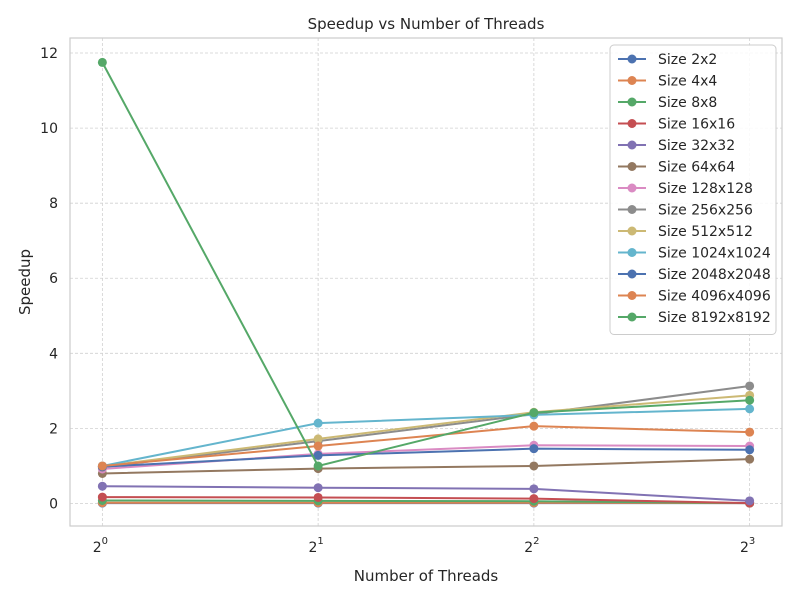  I want to click on legend-label: Size 128x128, so click(705, 189).